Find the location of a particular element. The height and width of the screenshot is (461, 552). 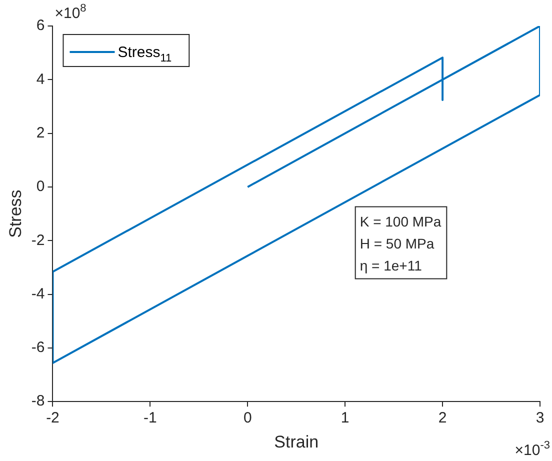

y-tick-label: -8 is located at coordinates (38, 401).